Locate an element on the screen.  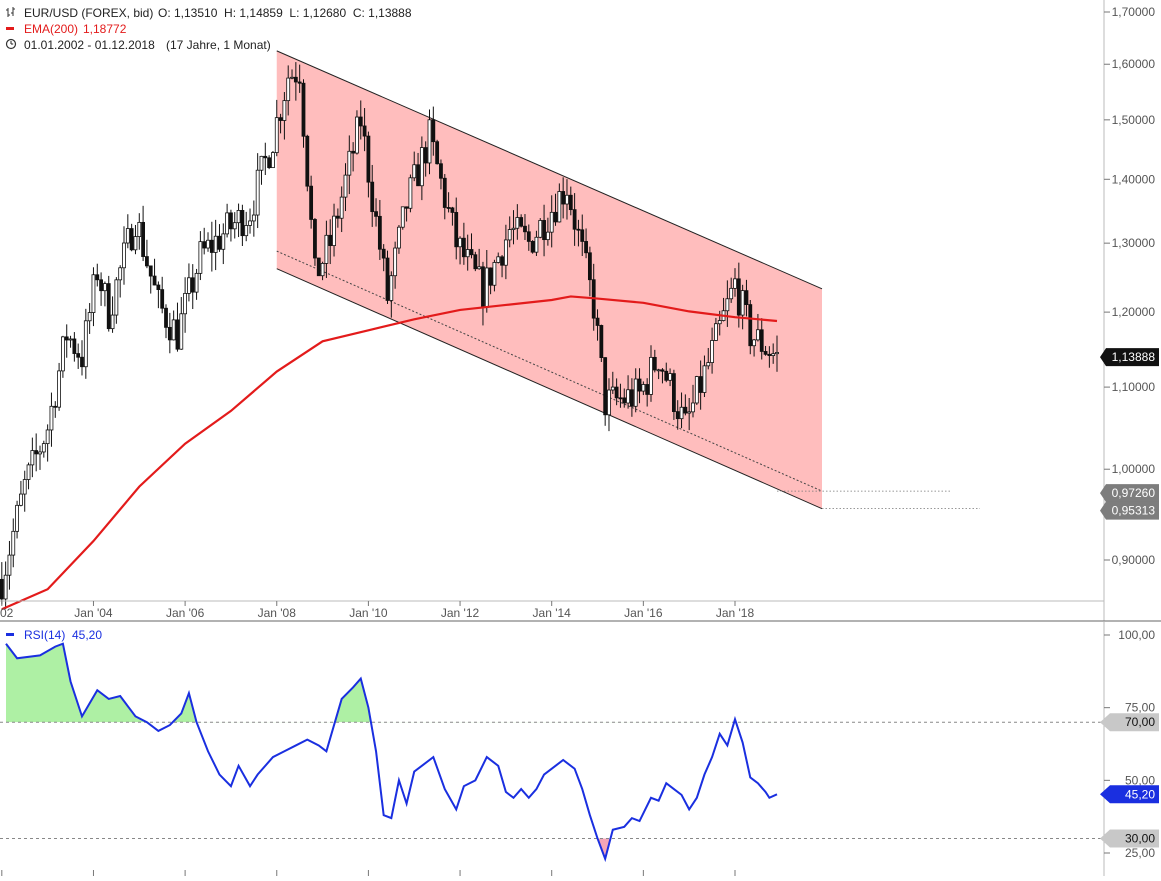
price-tick-label: 0,90000 is located at coordinates (1134, 560).